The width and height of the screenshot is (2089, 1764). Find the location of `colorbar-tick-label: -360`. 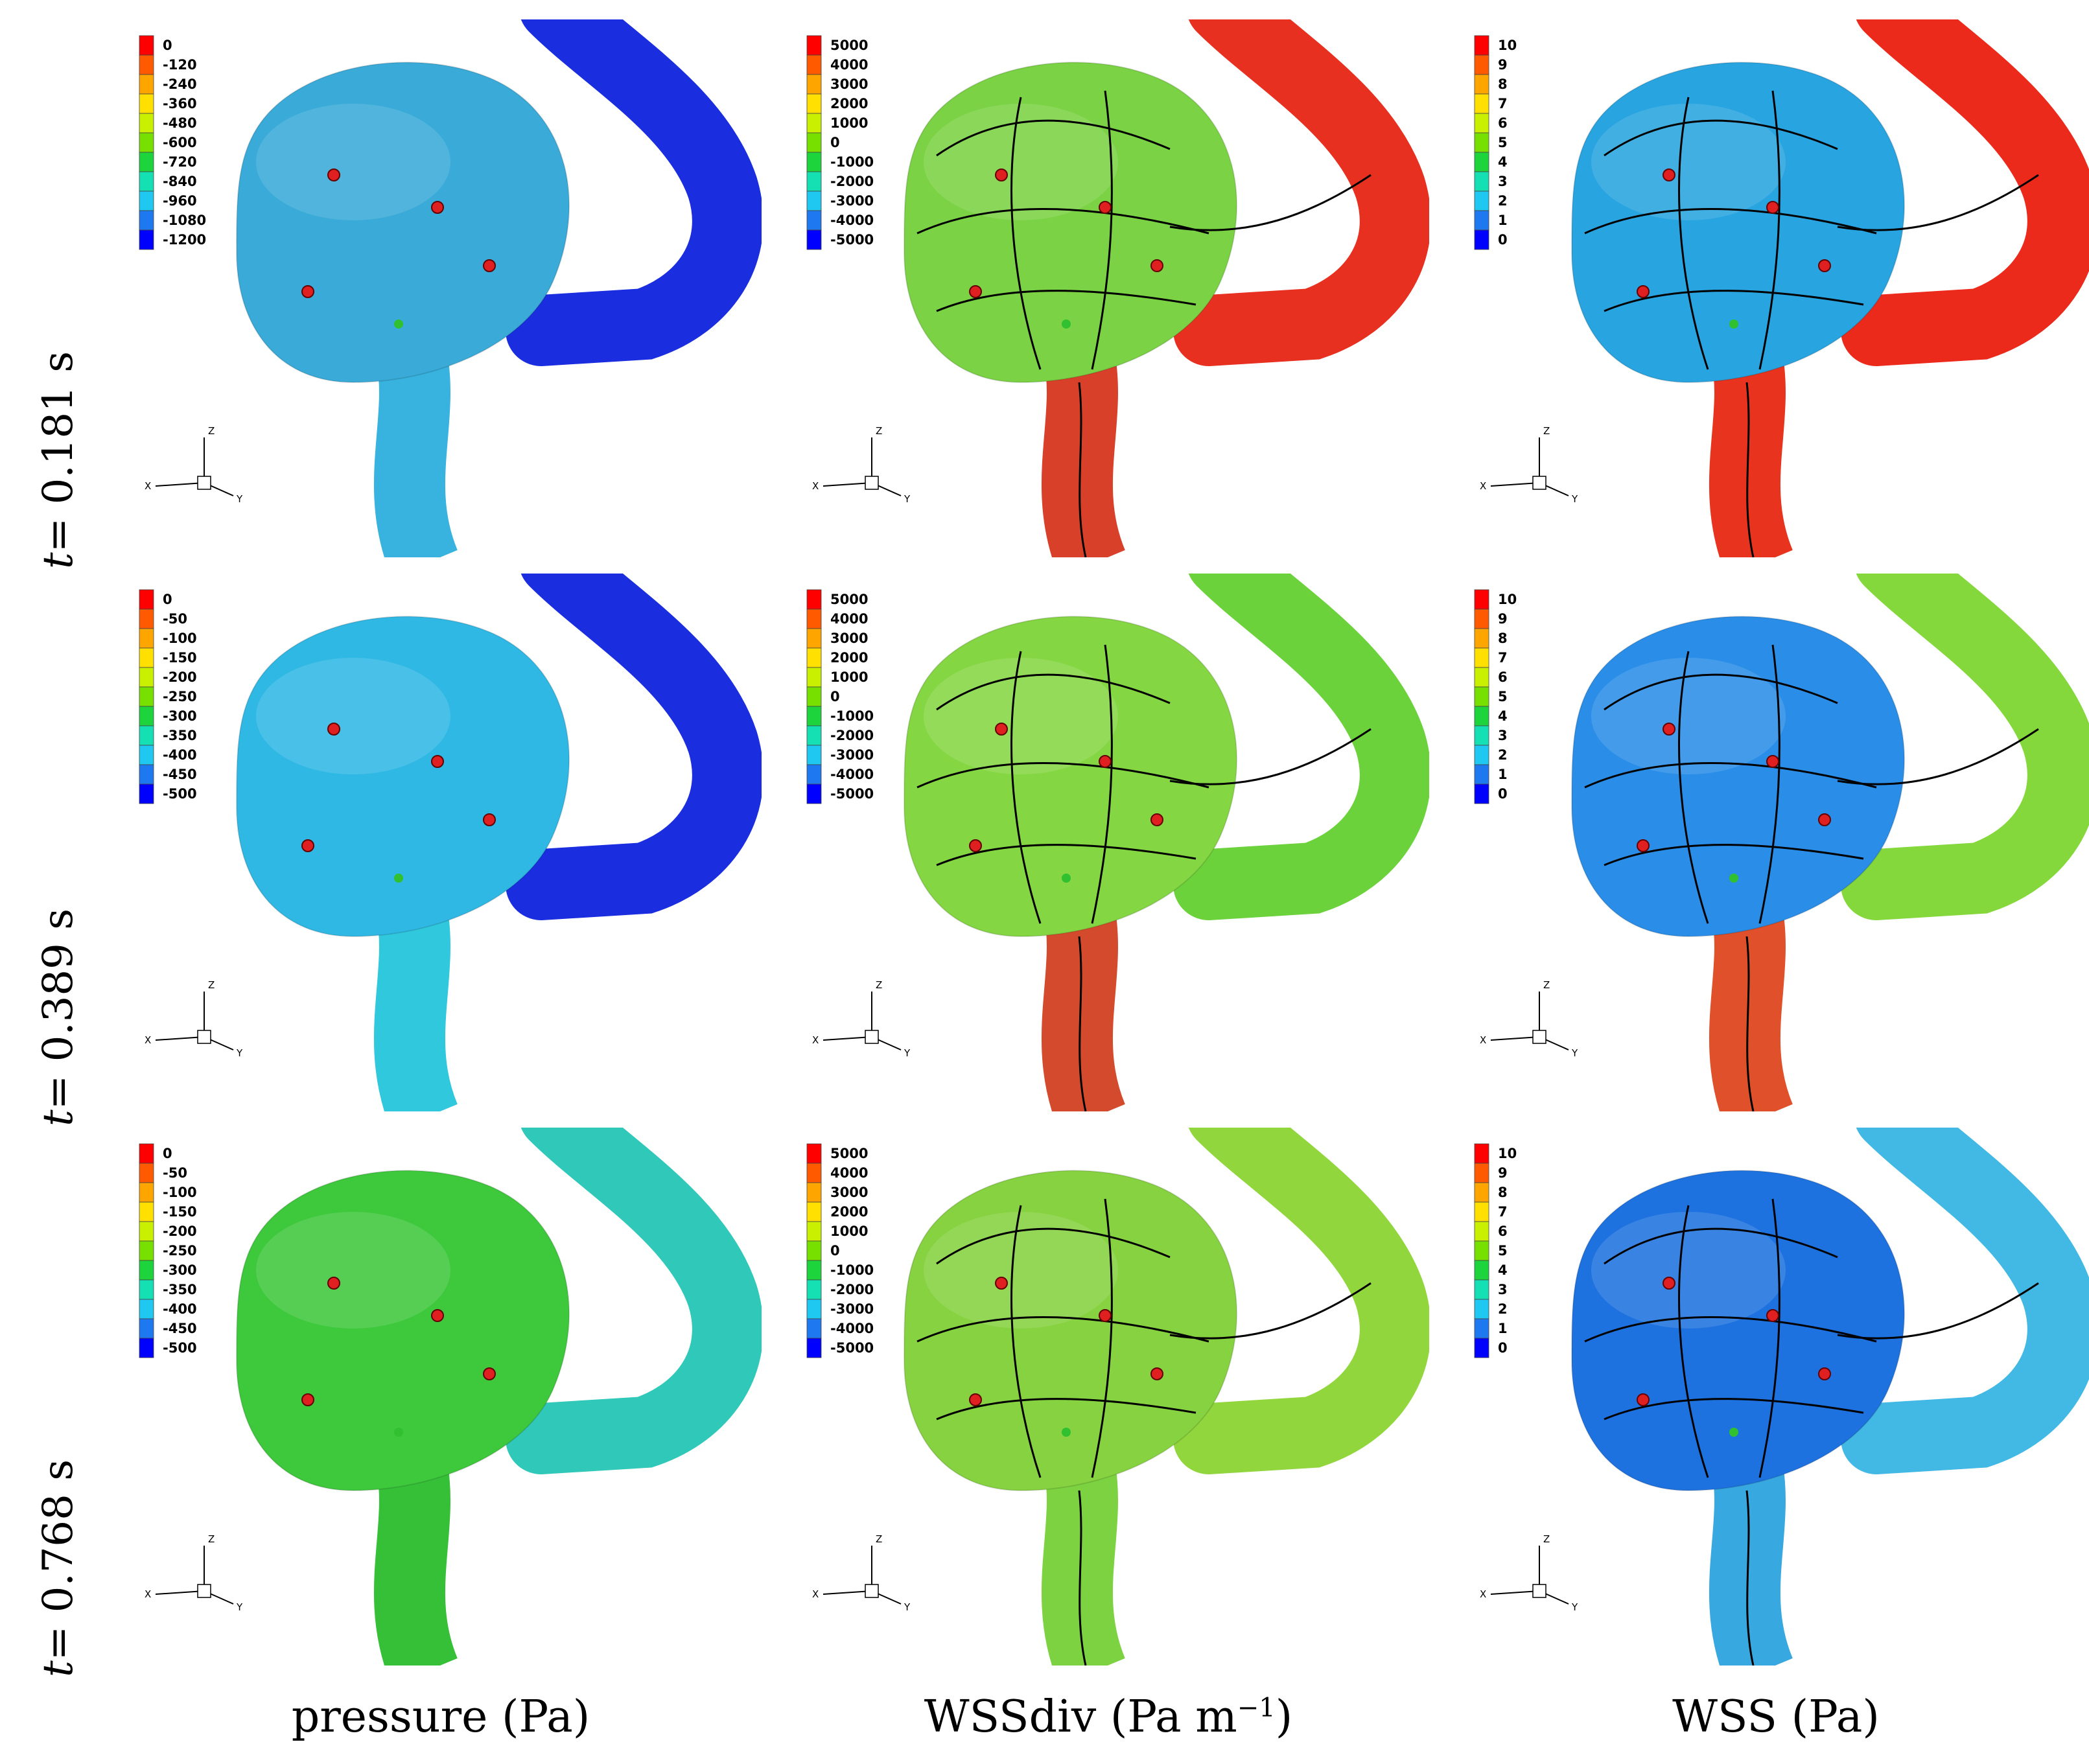

colorbar-tick-label: -360 is located at coordinates (180, 103).